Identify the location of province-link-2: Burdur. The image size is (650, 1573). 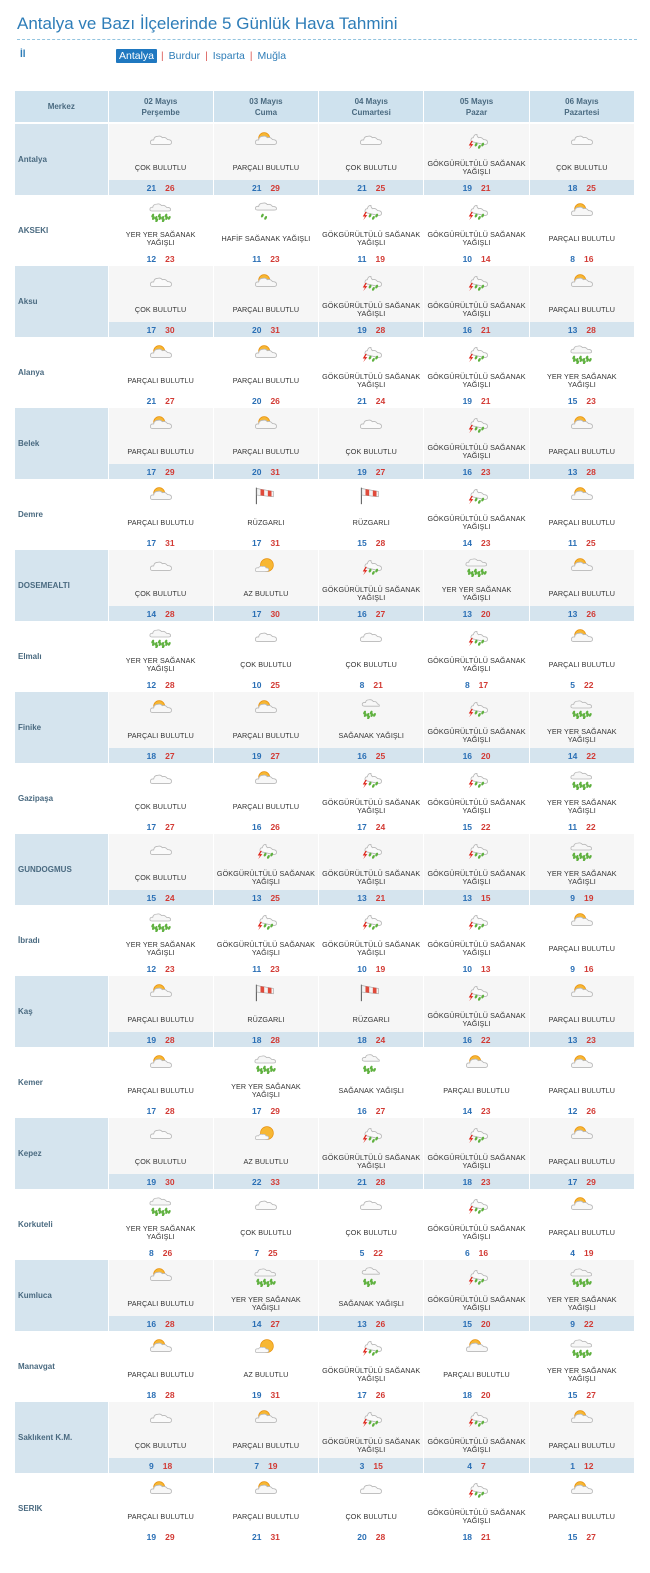
(184, 56).